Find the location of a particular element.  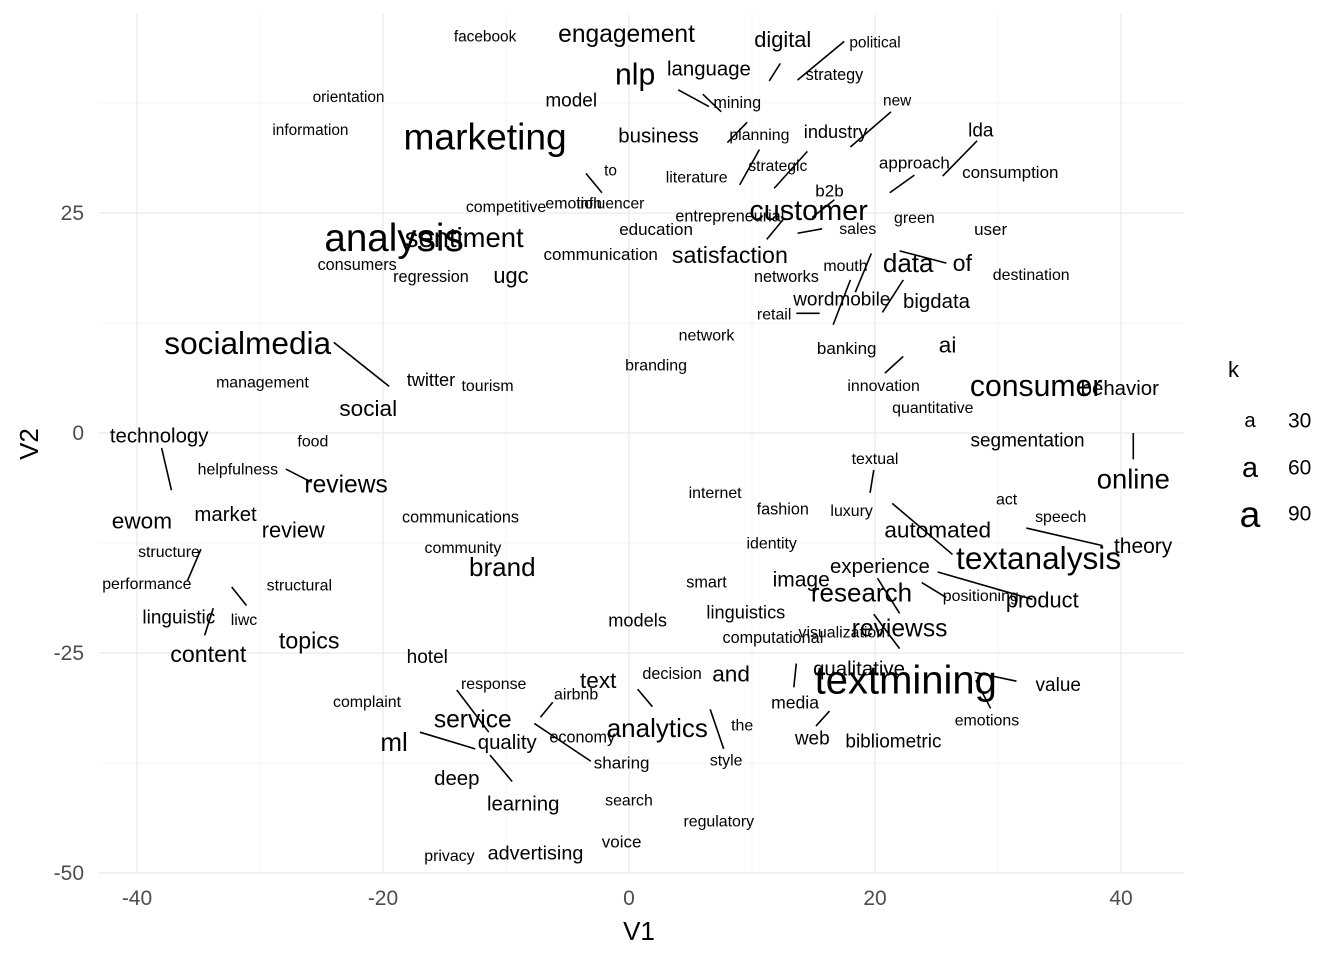

word-label: food is located at coordinates (312, 441).